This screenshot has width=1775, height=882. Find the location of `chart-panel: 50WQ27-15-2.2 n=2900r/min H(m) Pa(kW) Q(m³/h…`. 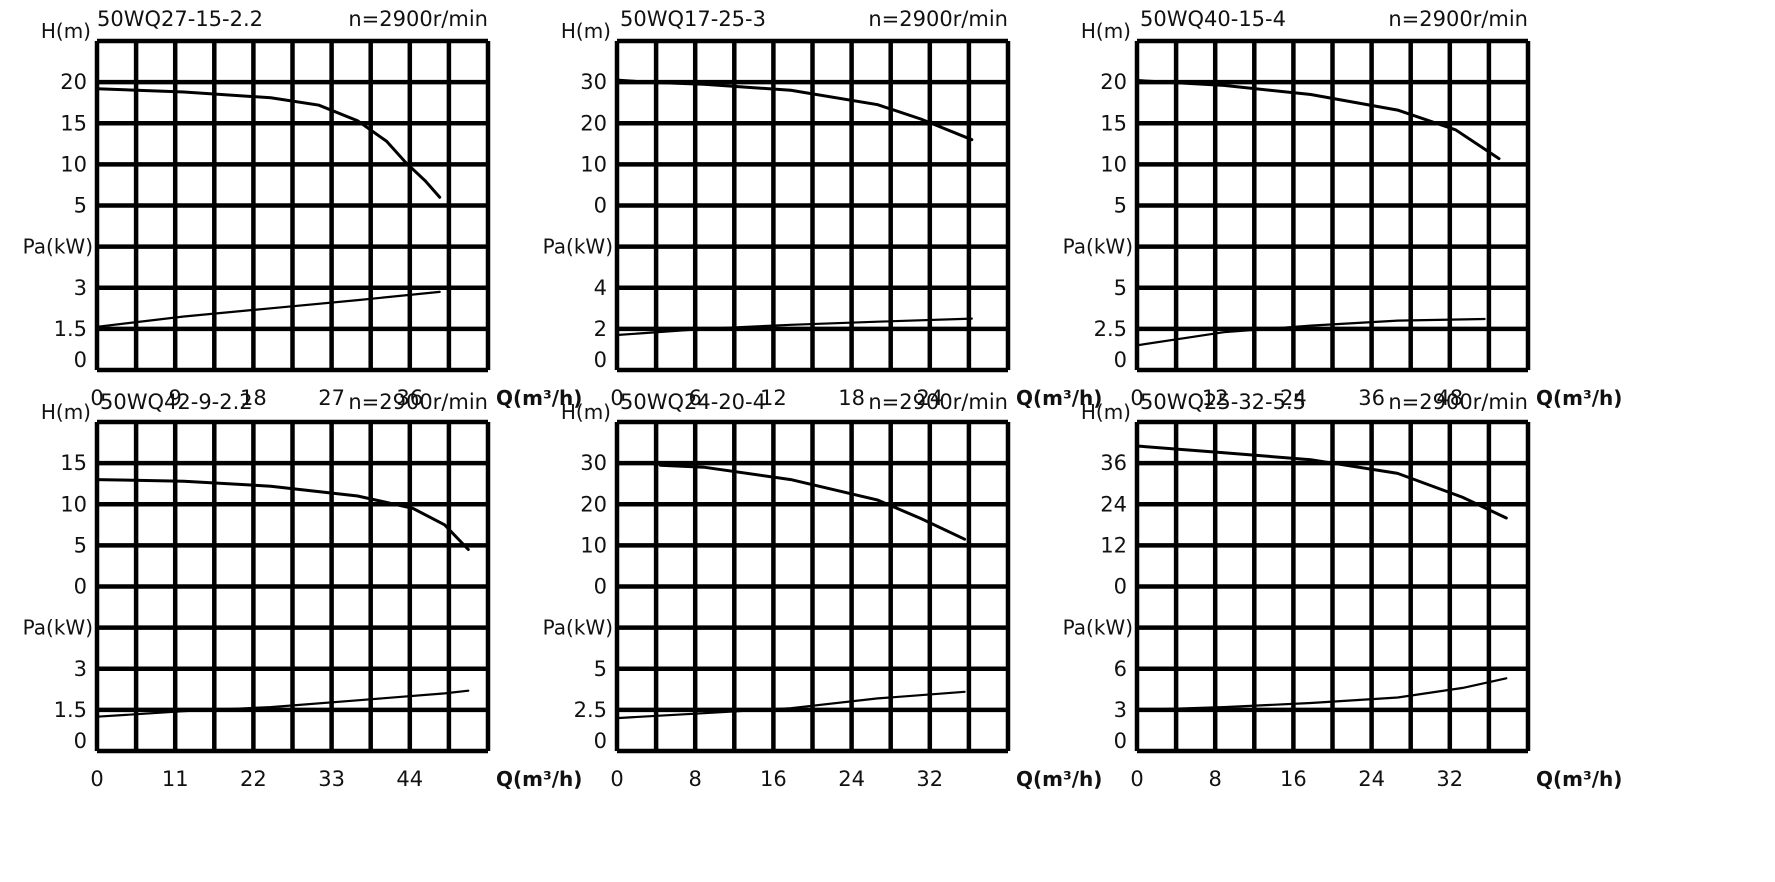

chart-panel: 50WQ27-15-2.2 n=2900r/min H(m) Pa(kW) Q(m³/h… is located at coordinates (303, 208).